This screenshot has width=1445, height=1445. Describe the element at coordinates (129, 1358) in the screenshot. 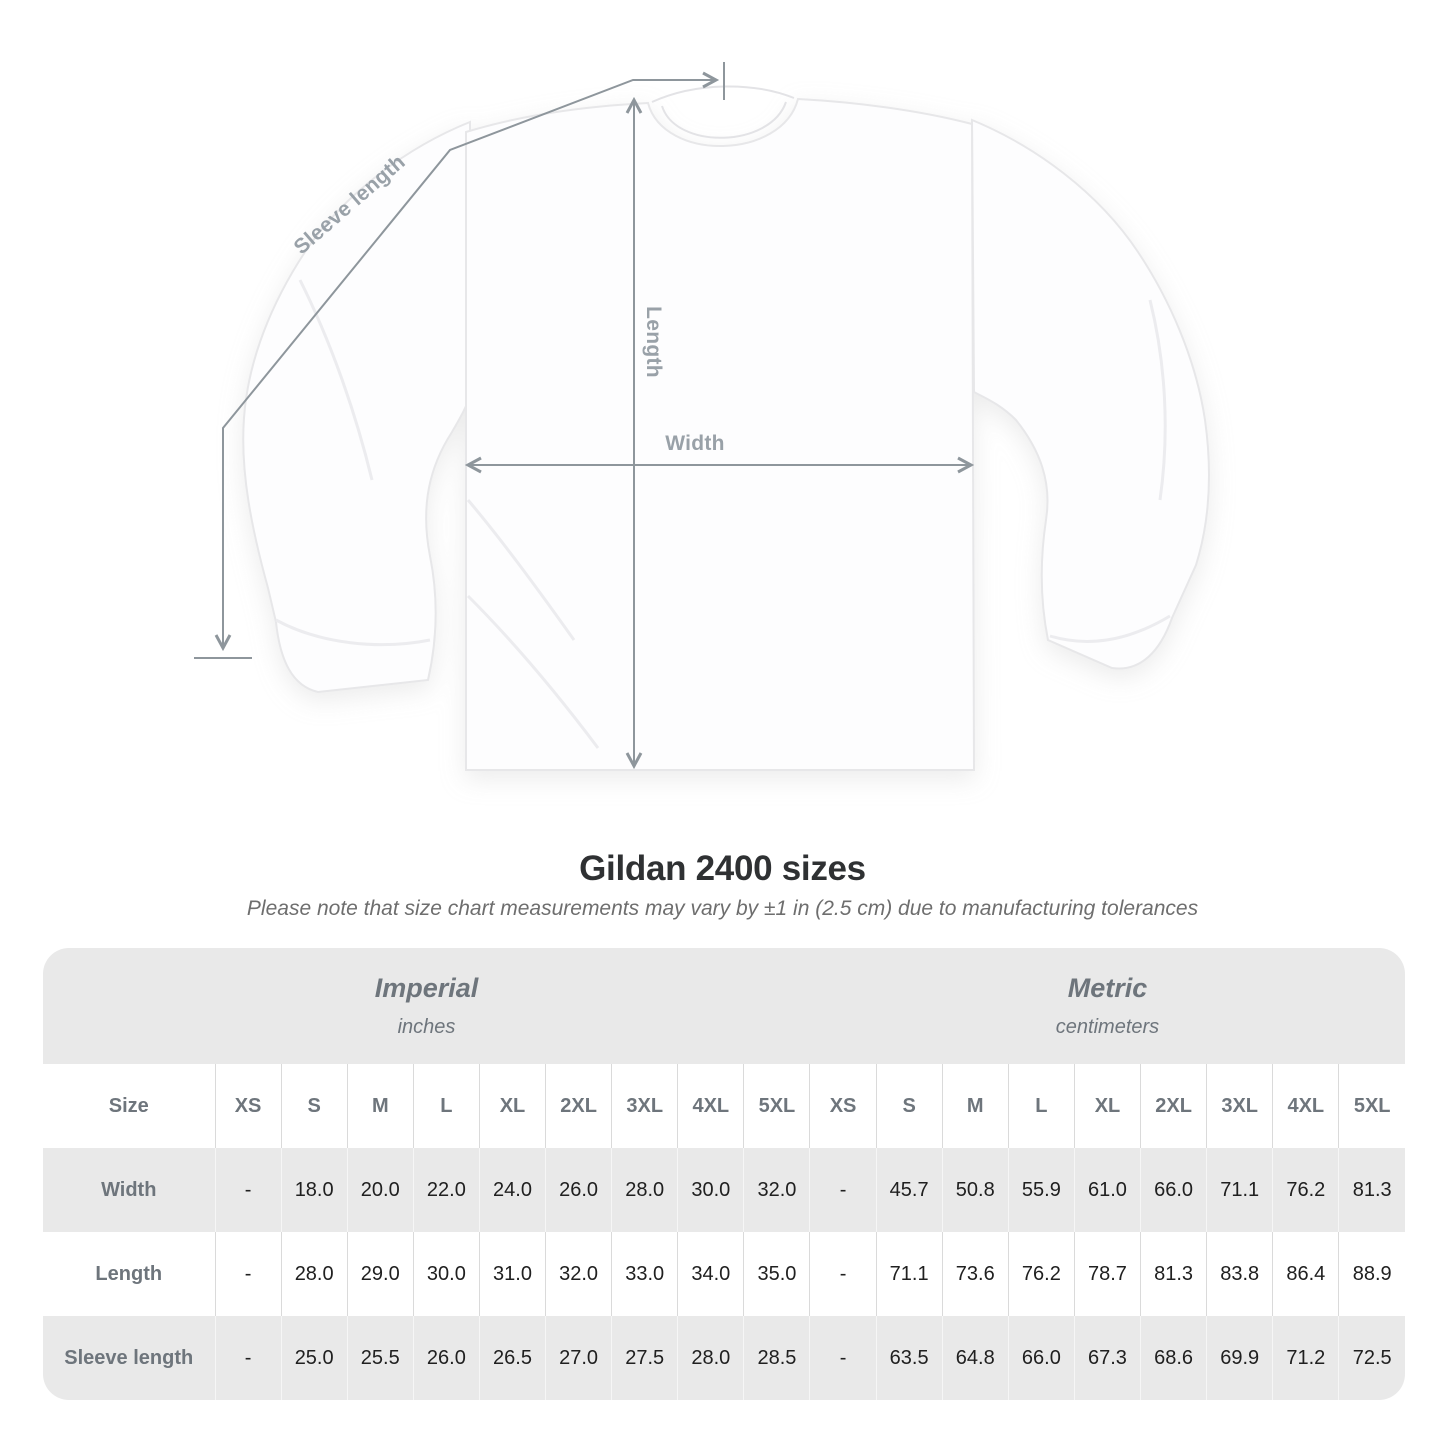

I see `row-label: Sleeve length` at that location.